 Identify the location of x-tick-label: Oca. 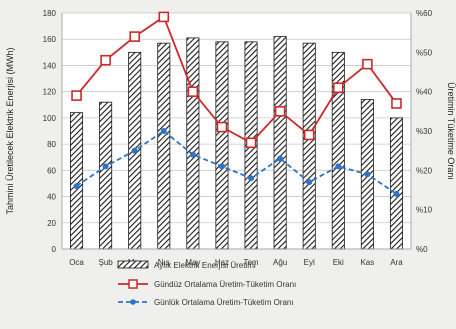
(76, 262).